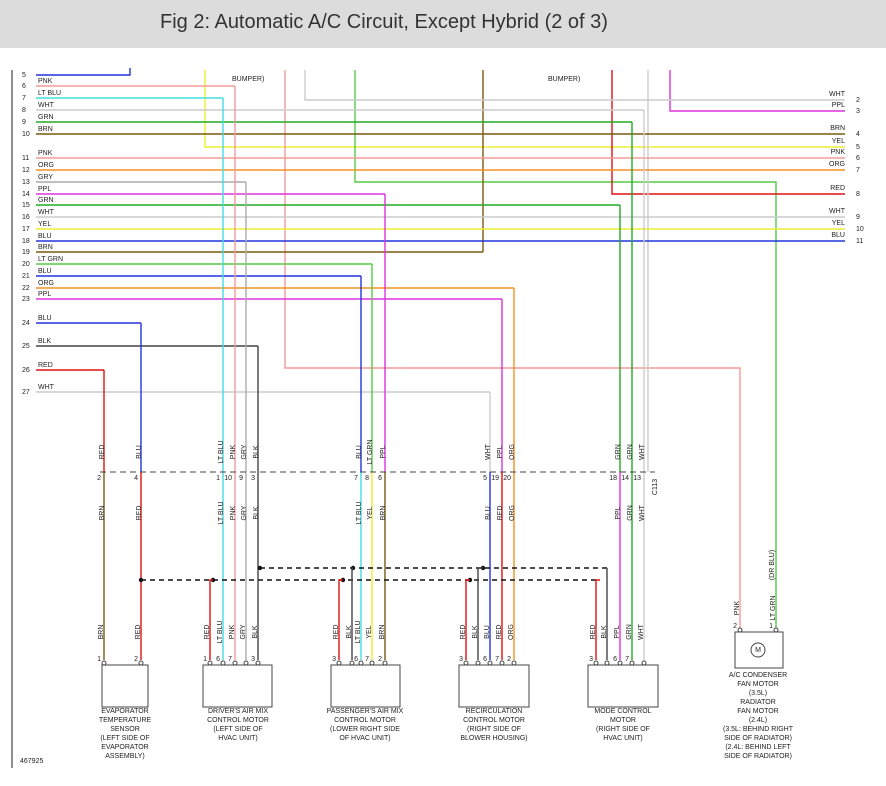 The height and width of the screenshot is (786, 886). What do you see at coordinates (858, 147) in the screenshot?
I see `pin-number: 5` at bounding box center [858, 147].